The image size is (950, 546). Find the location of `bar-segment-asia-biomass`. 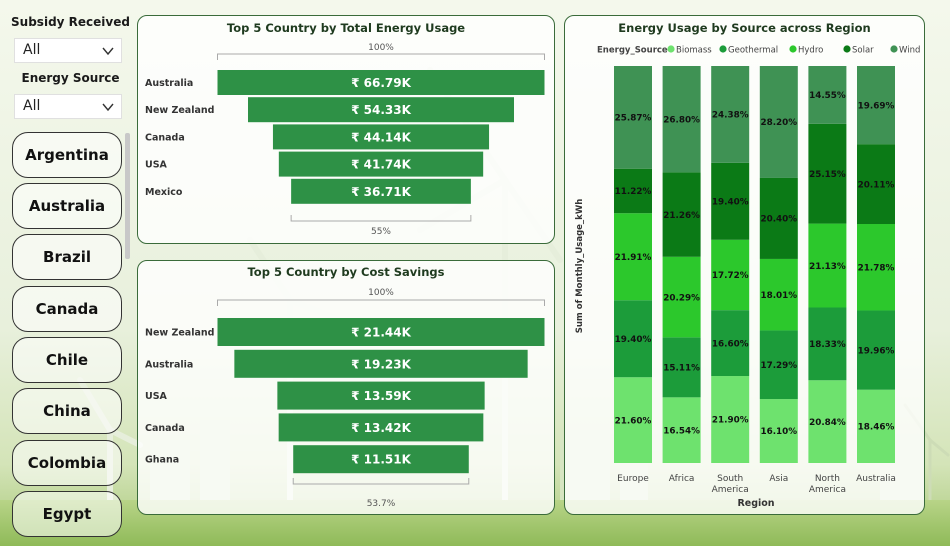

bar-segment-asia-biomass is located at coordinates (778, 431).